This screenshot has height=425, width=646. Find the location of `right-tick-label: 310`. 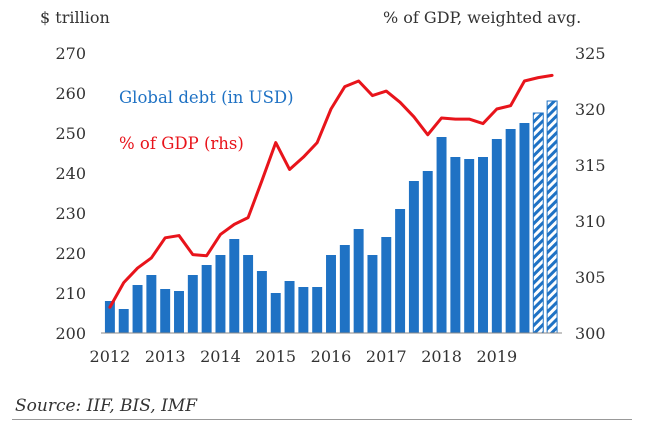

right-tick-label: 310 is located at coordinates (590, 221).